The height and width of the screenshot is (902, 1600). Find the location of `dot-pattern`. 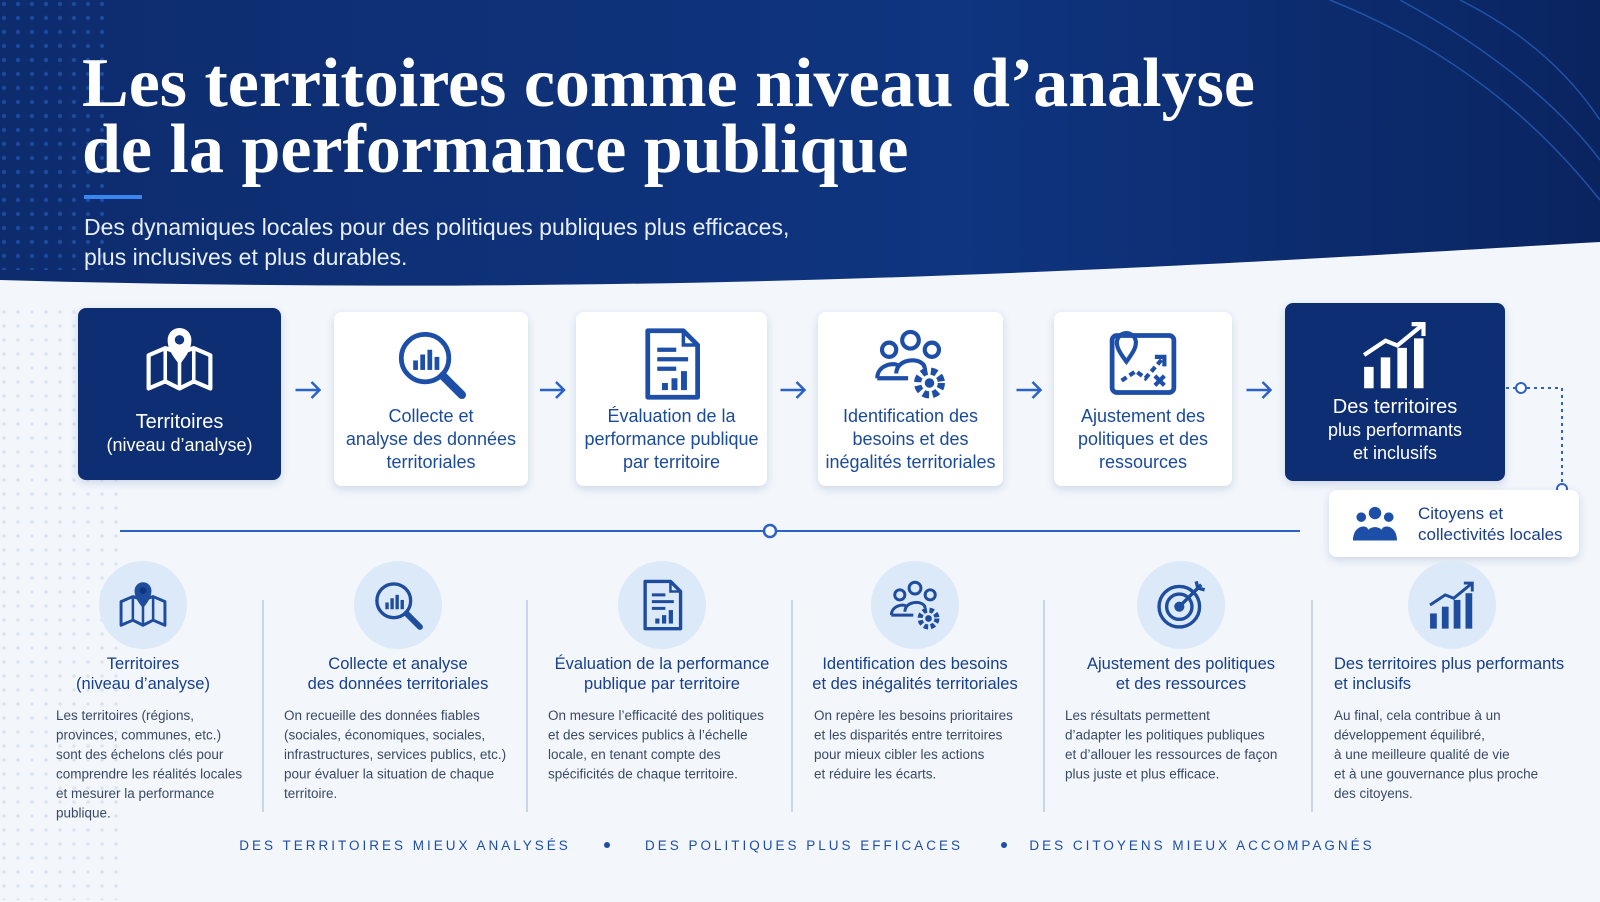

dot-pattern is located at coordinates (55, 135).